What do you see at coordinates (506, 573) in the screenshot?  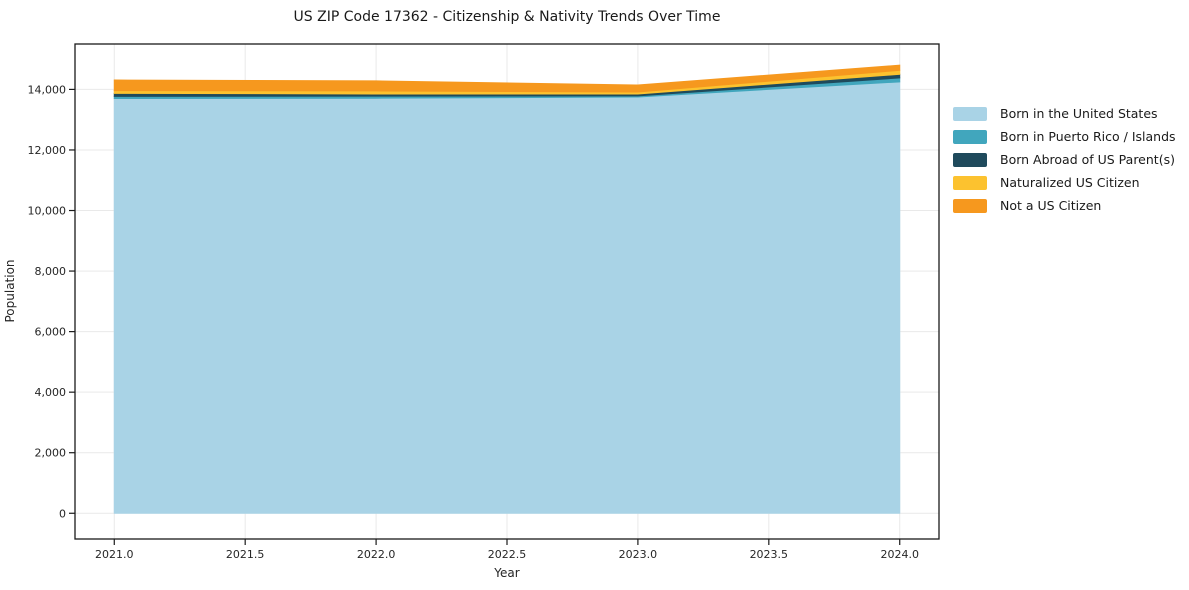 I see `x-axis-label: Year` at bounding box center [506, 573].